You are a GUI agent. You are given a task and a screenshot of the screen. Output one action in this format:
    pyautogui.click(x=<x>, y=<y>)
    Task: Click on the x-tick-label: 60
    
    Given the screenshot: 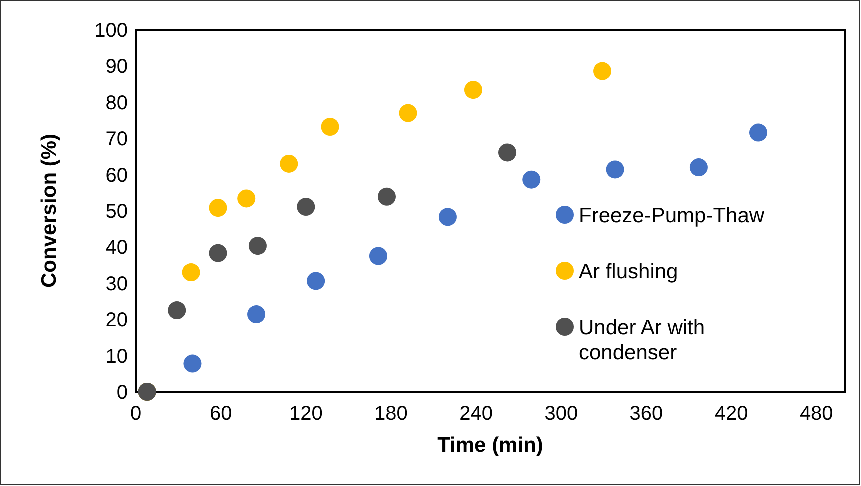 What is the action you would take?
    pyautogui.click(x=221, y=414)
    